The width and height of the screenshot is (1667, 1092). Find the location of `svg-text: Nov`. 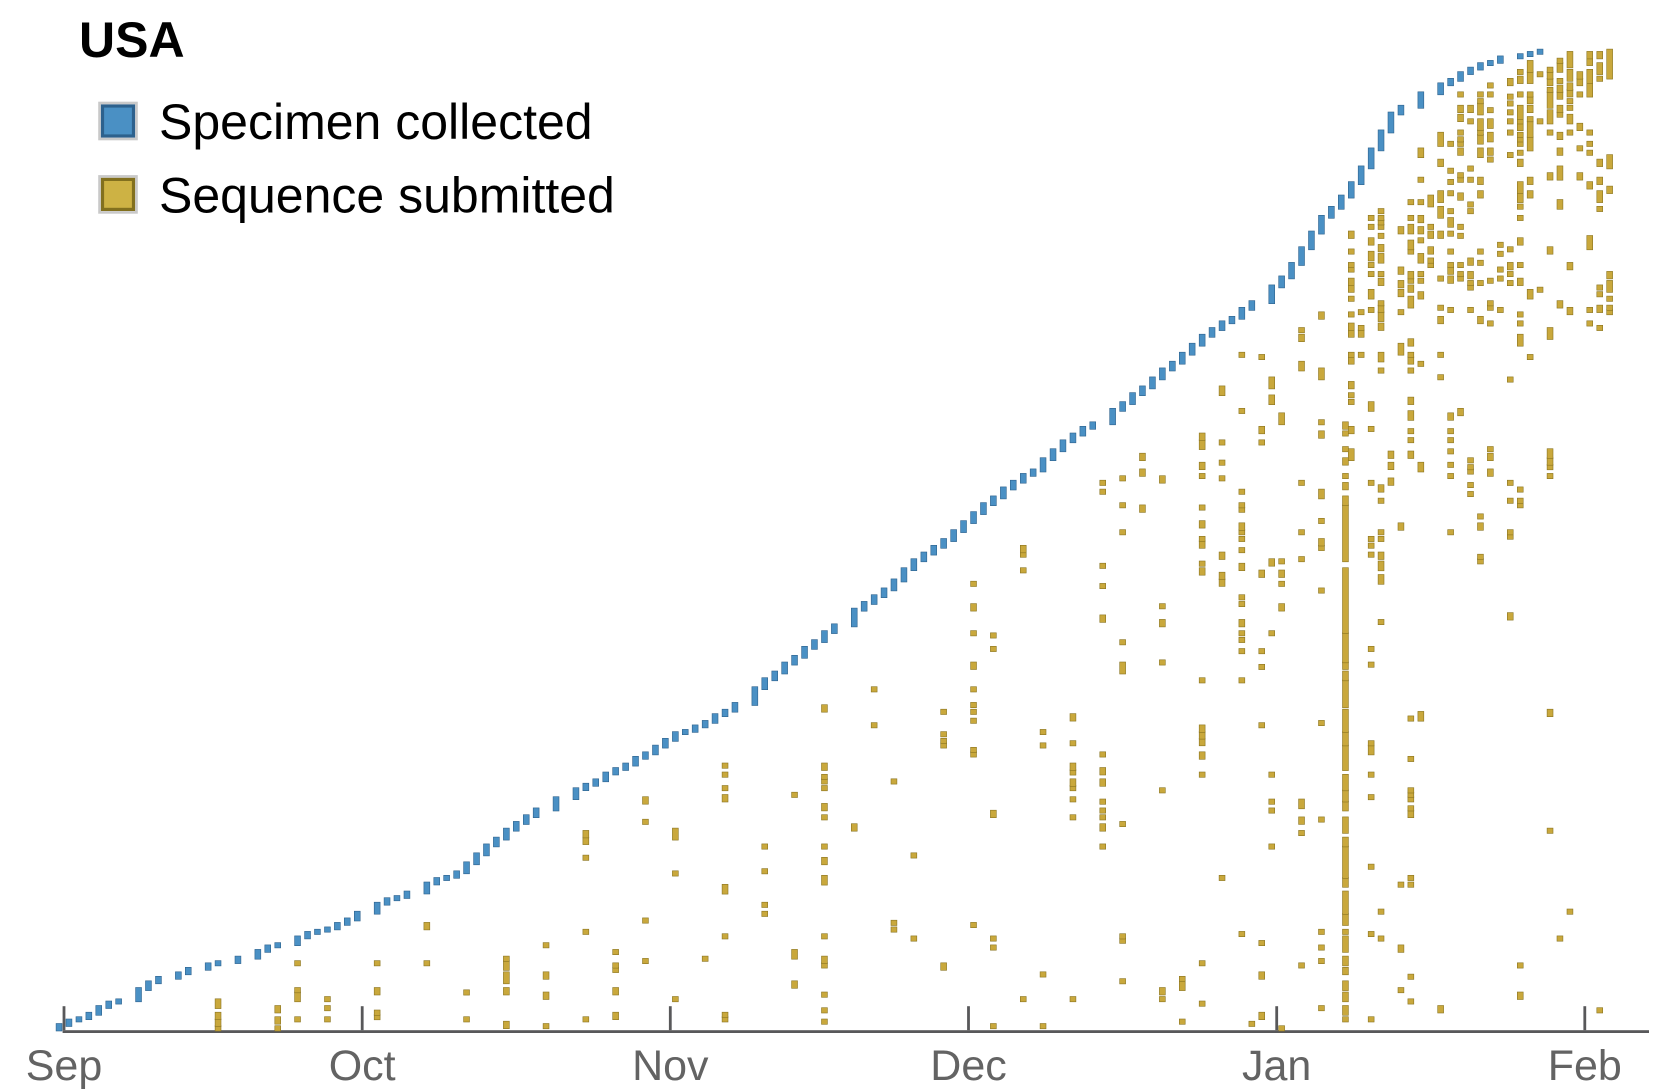

svg-text: Nov is located at coordinates (670, 1066).